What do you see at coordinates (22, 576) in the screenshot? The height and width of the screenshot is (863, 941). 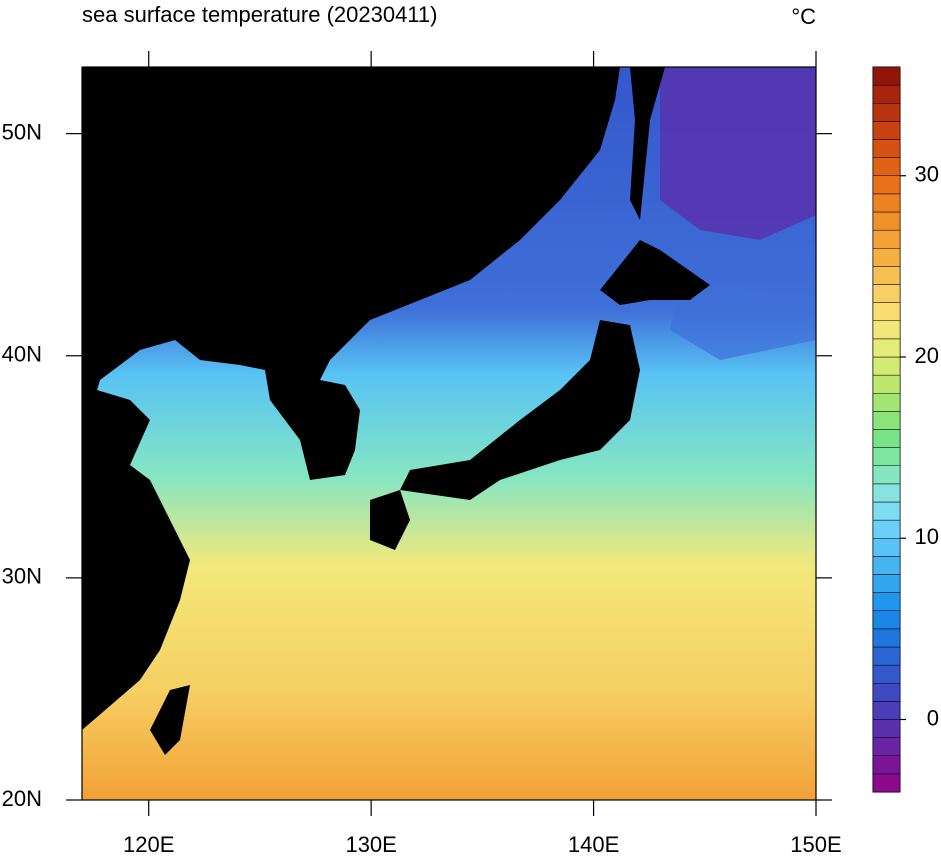 I see `y-tick-label: 30N` at bounding box center [22, 576].